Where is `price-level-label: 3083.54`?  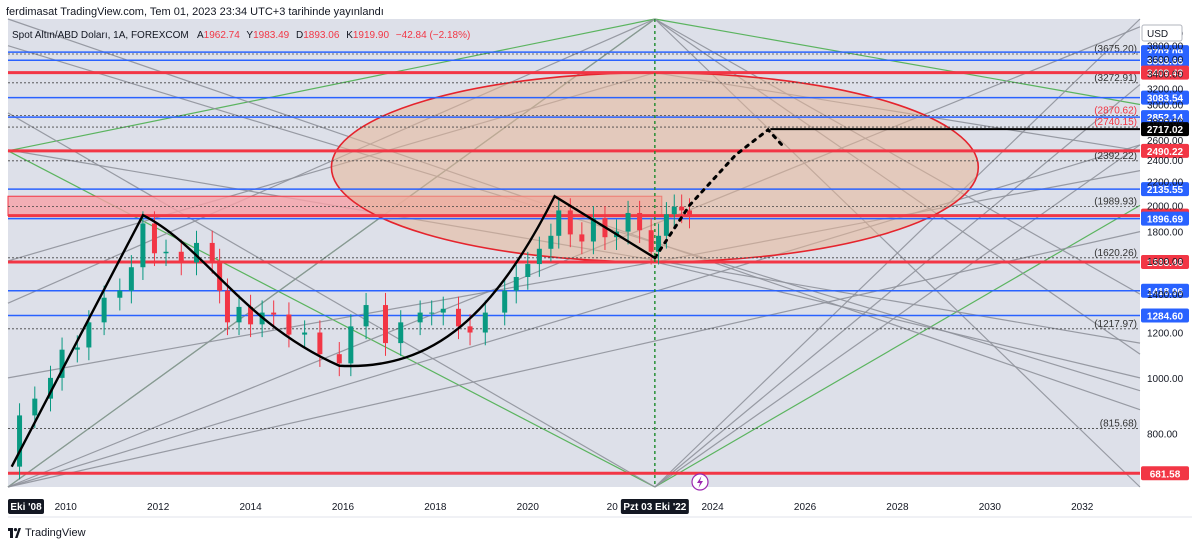 price-level-label: 3083.54 is located at coordinates (1165, 99).